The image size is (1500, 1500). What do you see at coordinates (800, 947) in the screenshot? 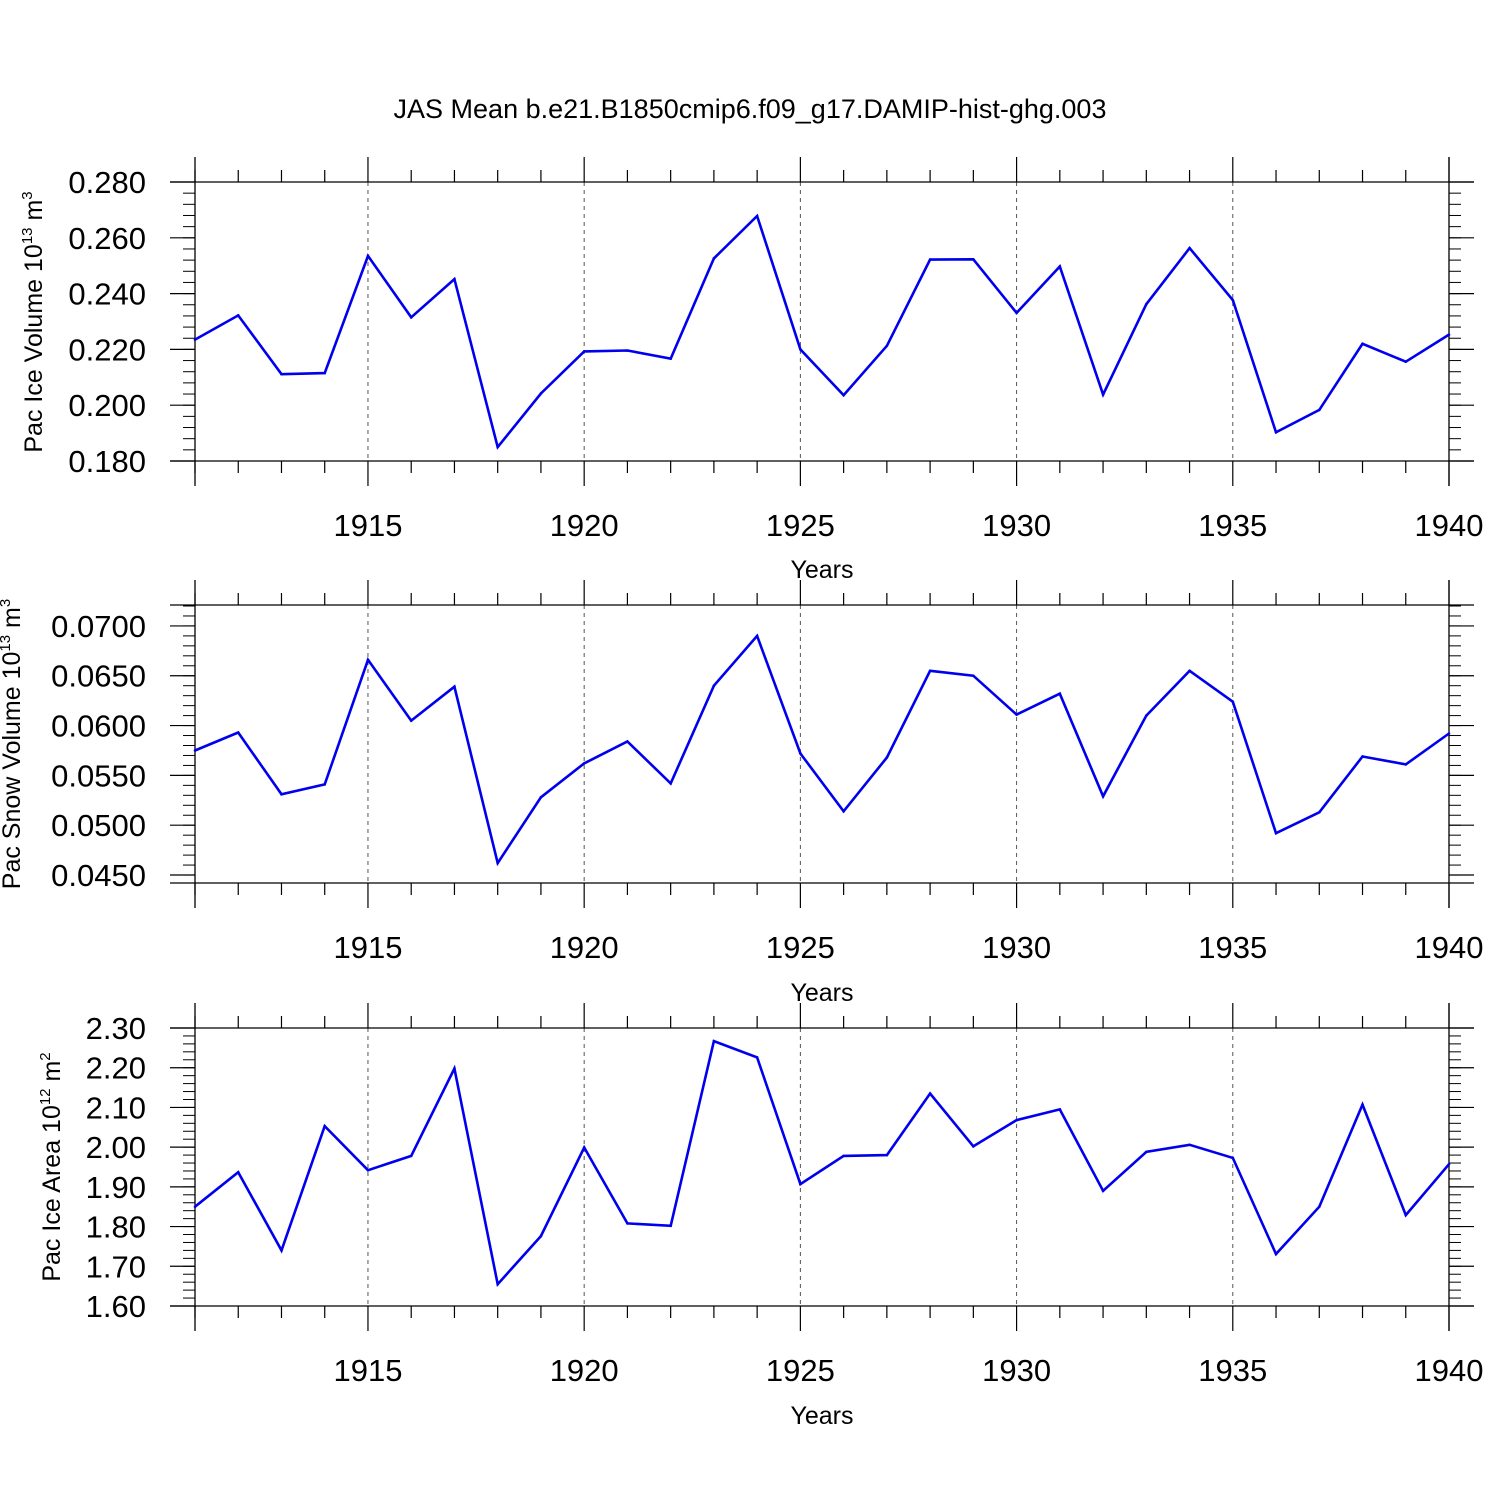
I see `snow-volume-x-tick-label: 1925` at bounding box center [800, 947].